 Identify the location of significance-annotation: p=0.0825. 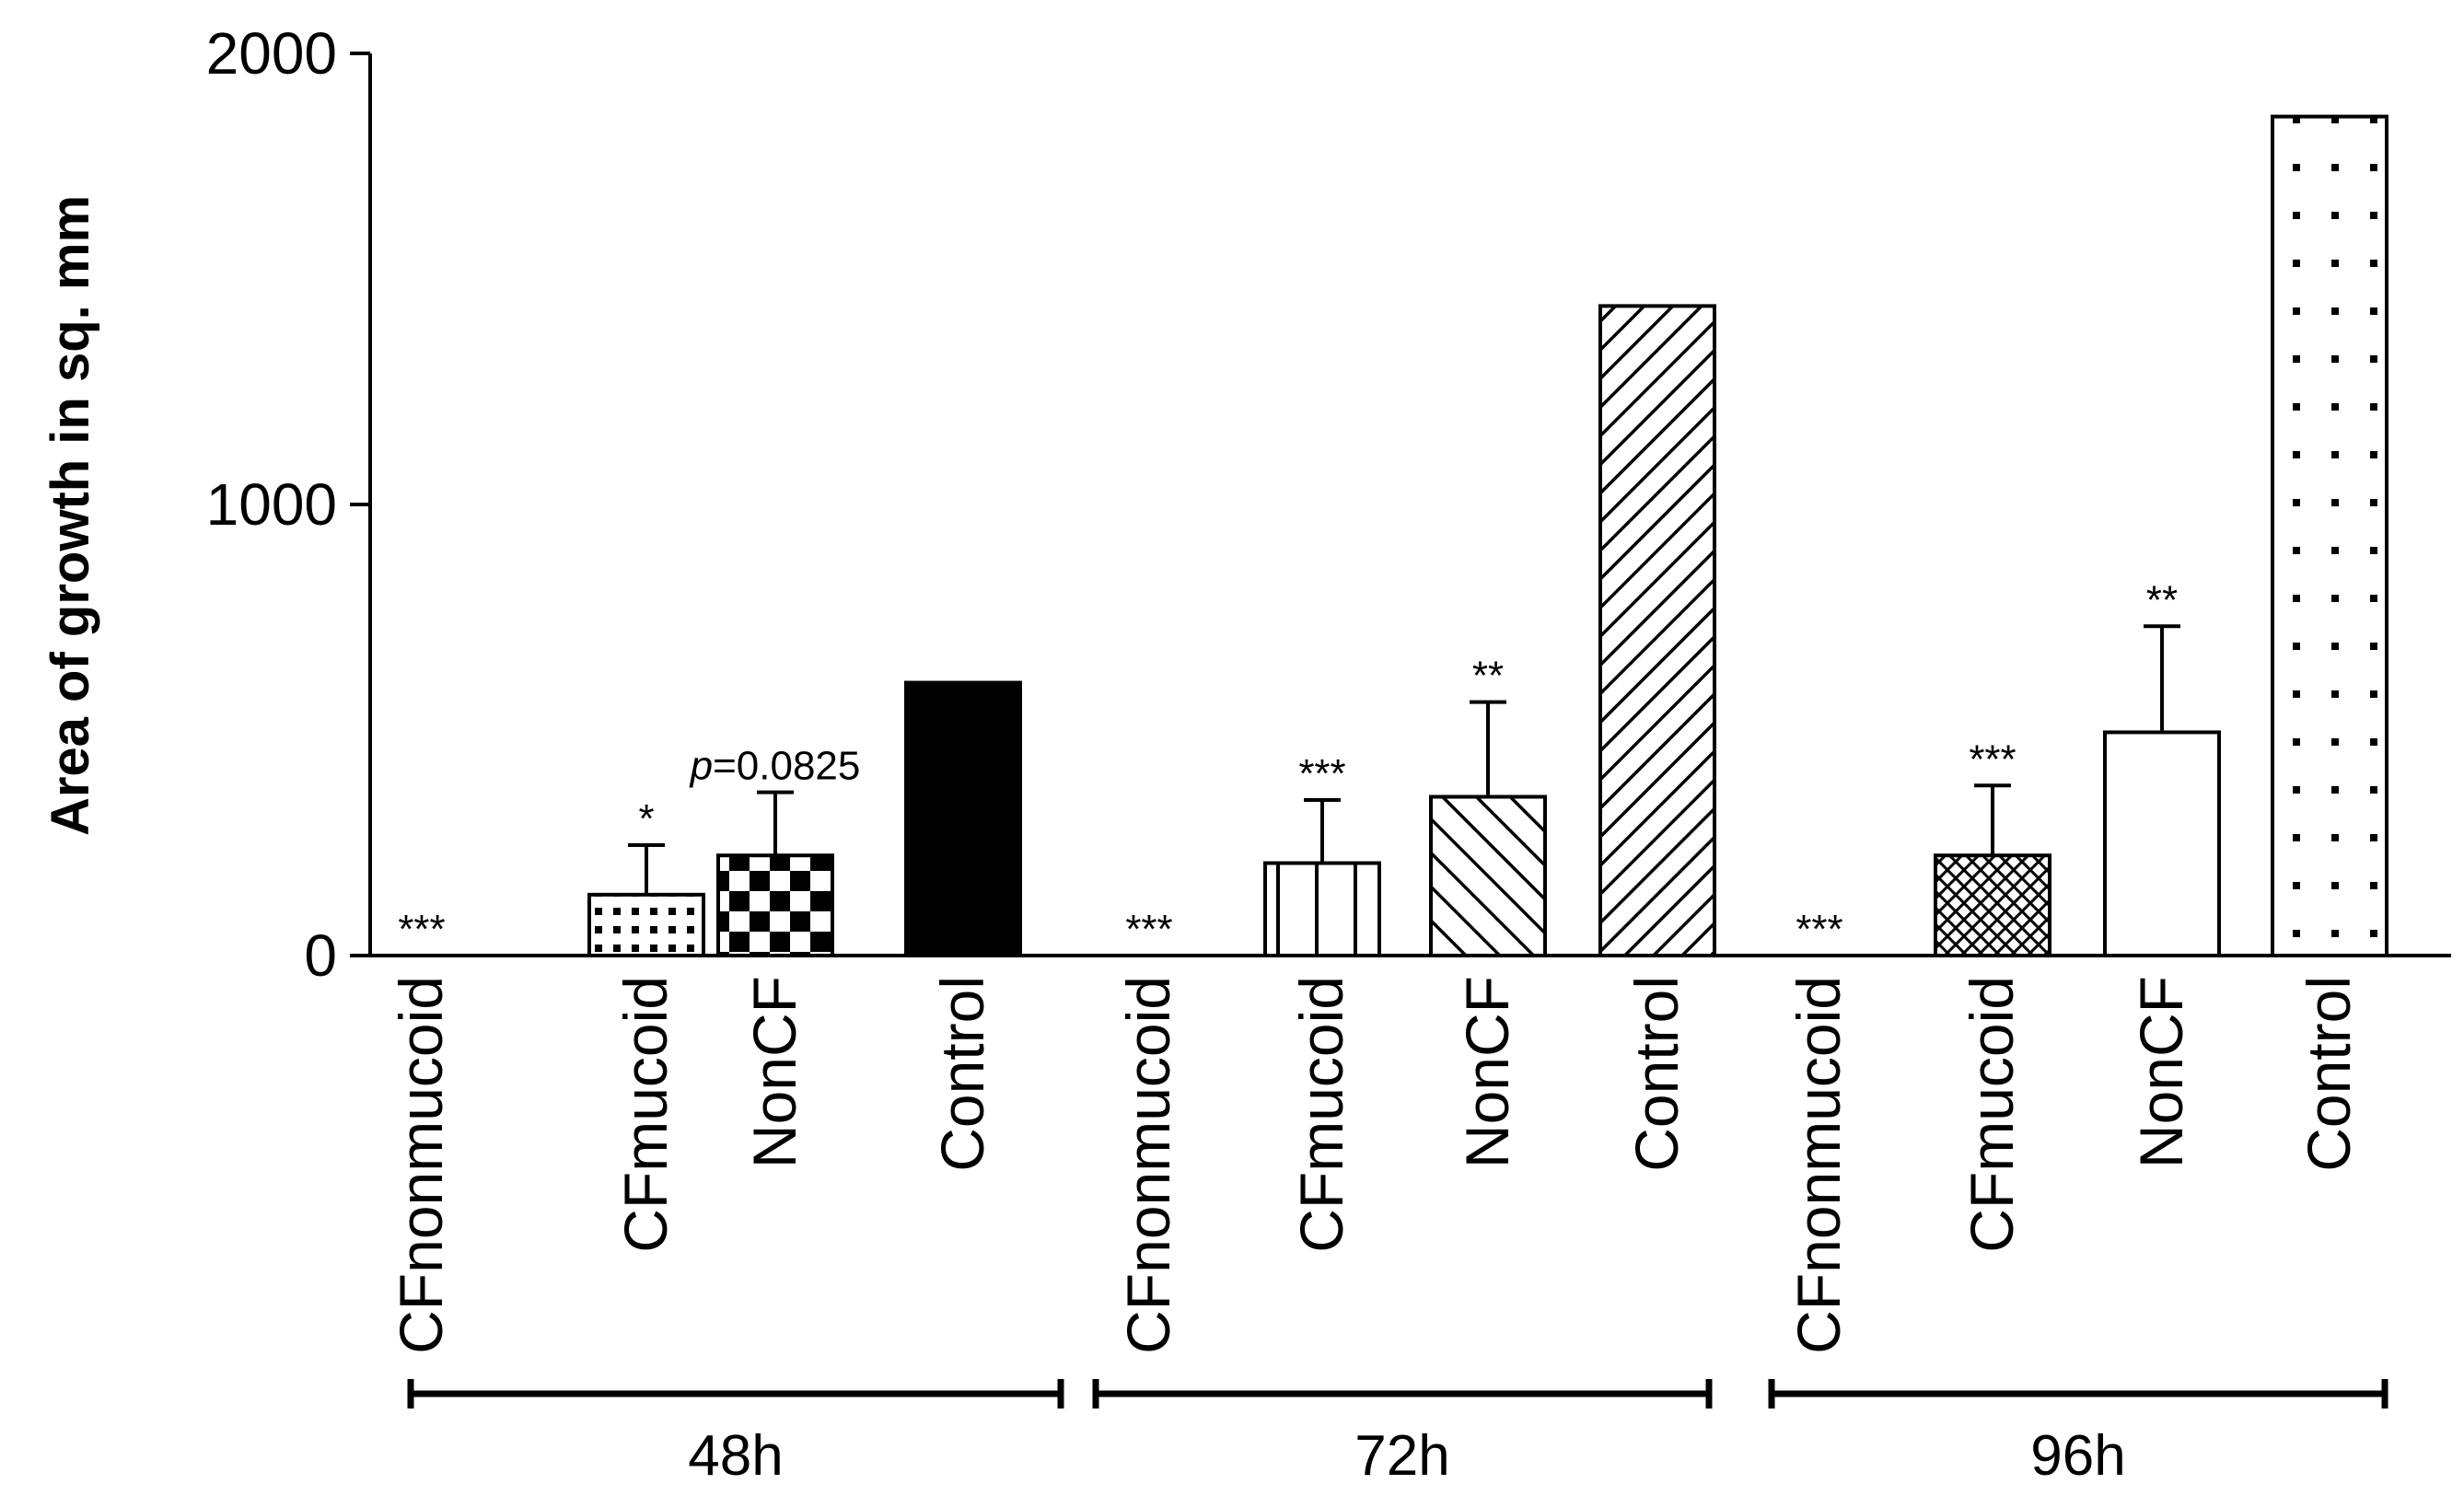
(775, 766).